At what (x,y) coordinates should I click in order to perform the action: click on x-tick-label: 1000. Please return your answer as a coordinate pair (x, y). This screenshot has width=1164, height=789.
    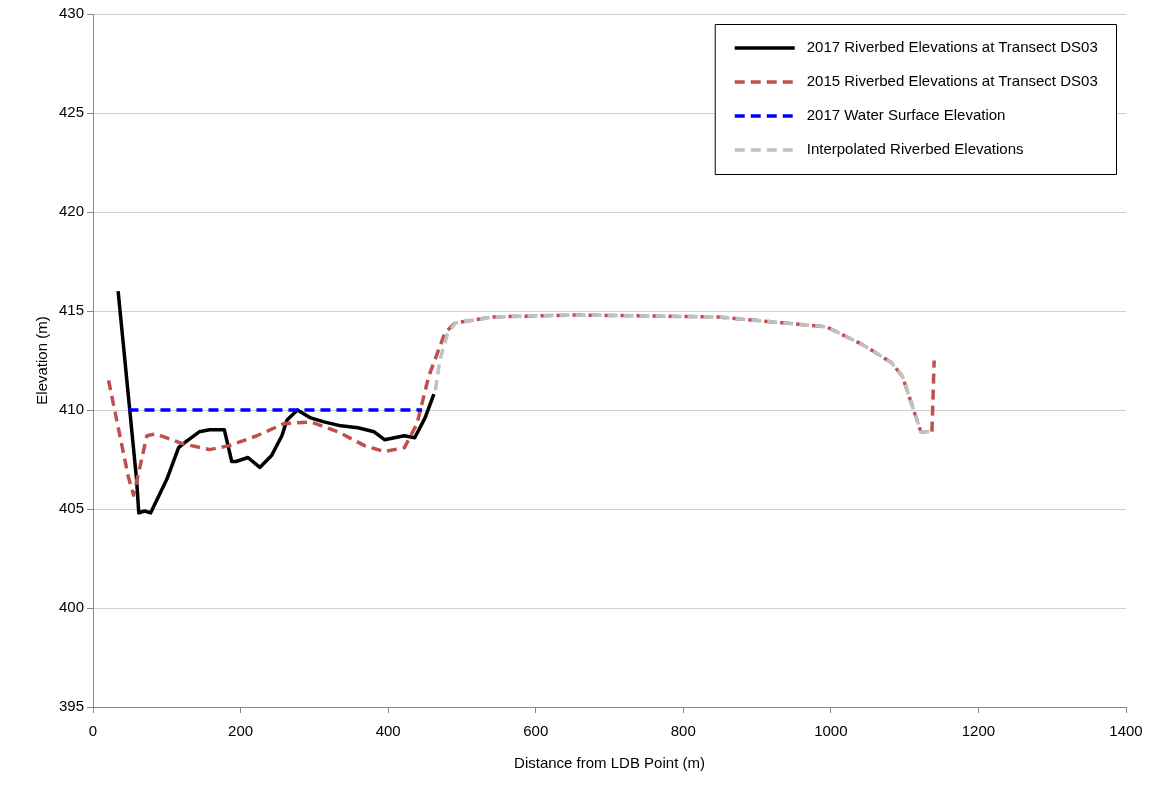
    Looking at the image, I should click on (831, 731).